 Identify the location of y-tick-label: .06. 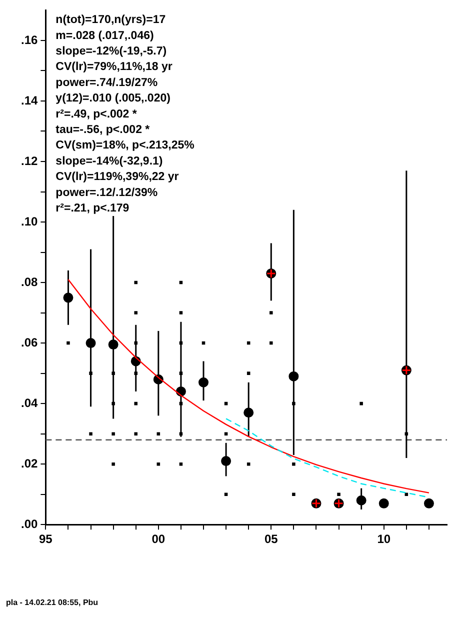
(29, 342).